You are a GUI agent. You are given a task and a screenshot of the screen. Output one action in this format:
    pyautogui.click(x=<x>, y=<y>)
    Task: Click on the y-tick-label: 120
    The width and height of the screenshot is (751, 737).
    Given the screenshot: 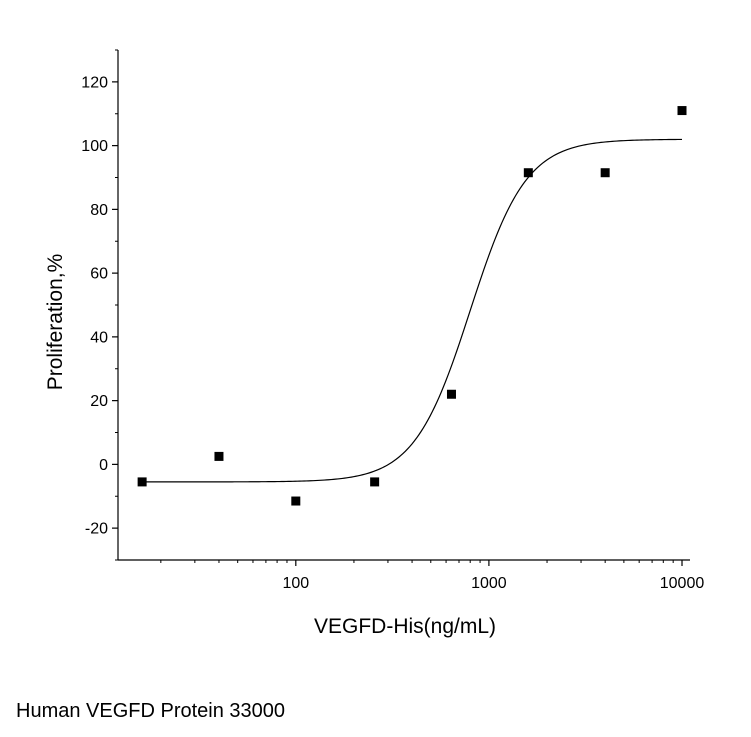 What is the action you would take?
    pyautogui.click(x=94, y=82)
    